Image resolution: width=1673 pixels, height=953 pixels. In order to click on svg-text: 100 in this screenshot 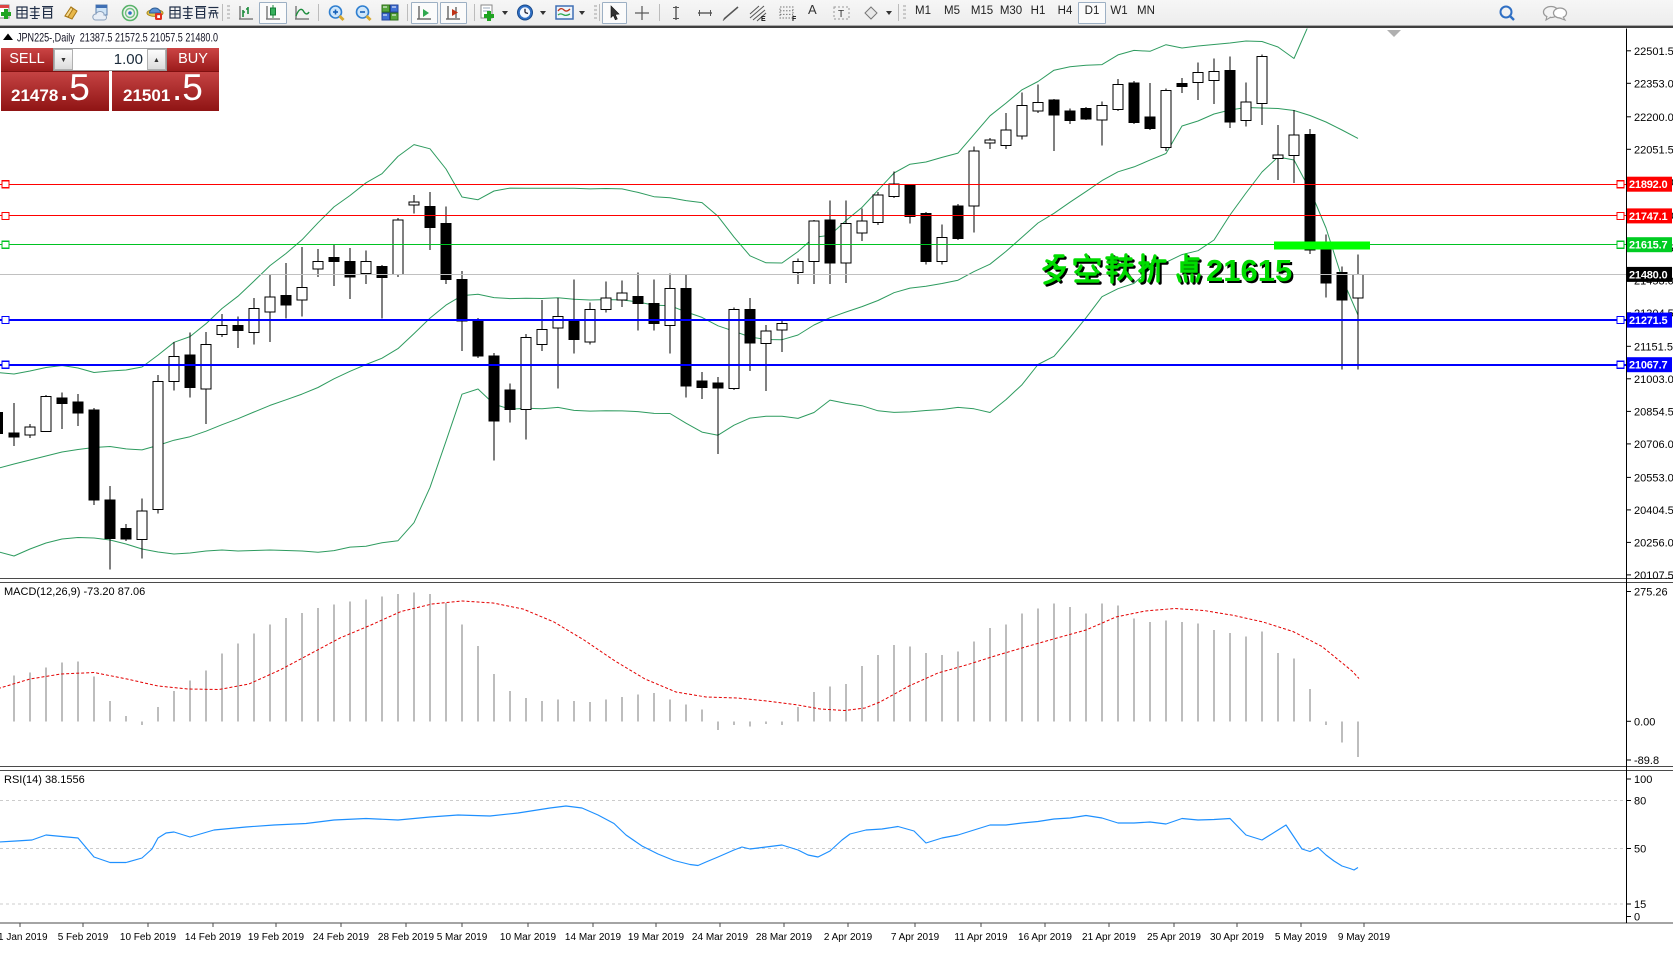, I will do `click(1643, 780)`.